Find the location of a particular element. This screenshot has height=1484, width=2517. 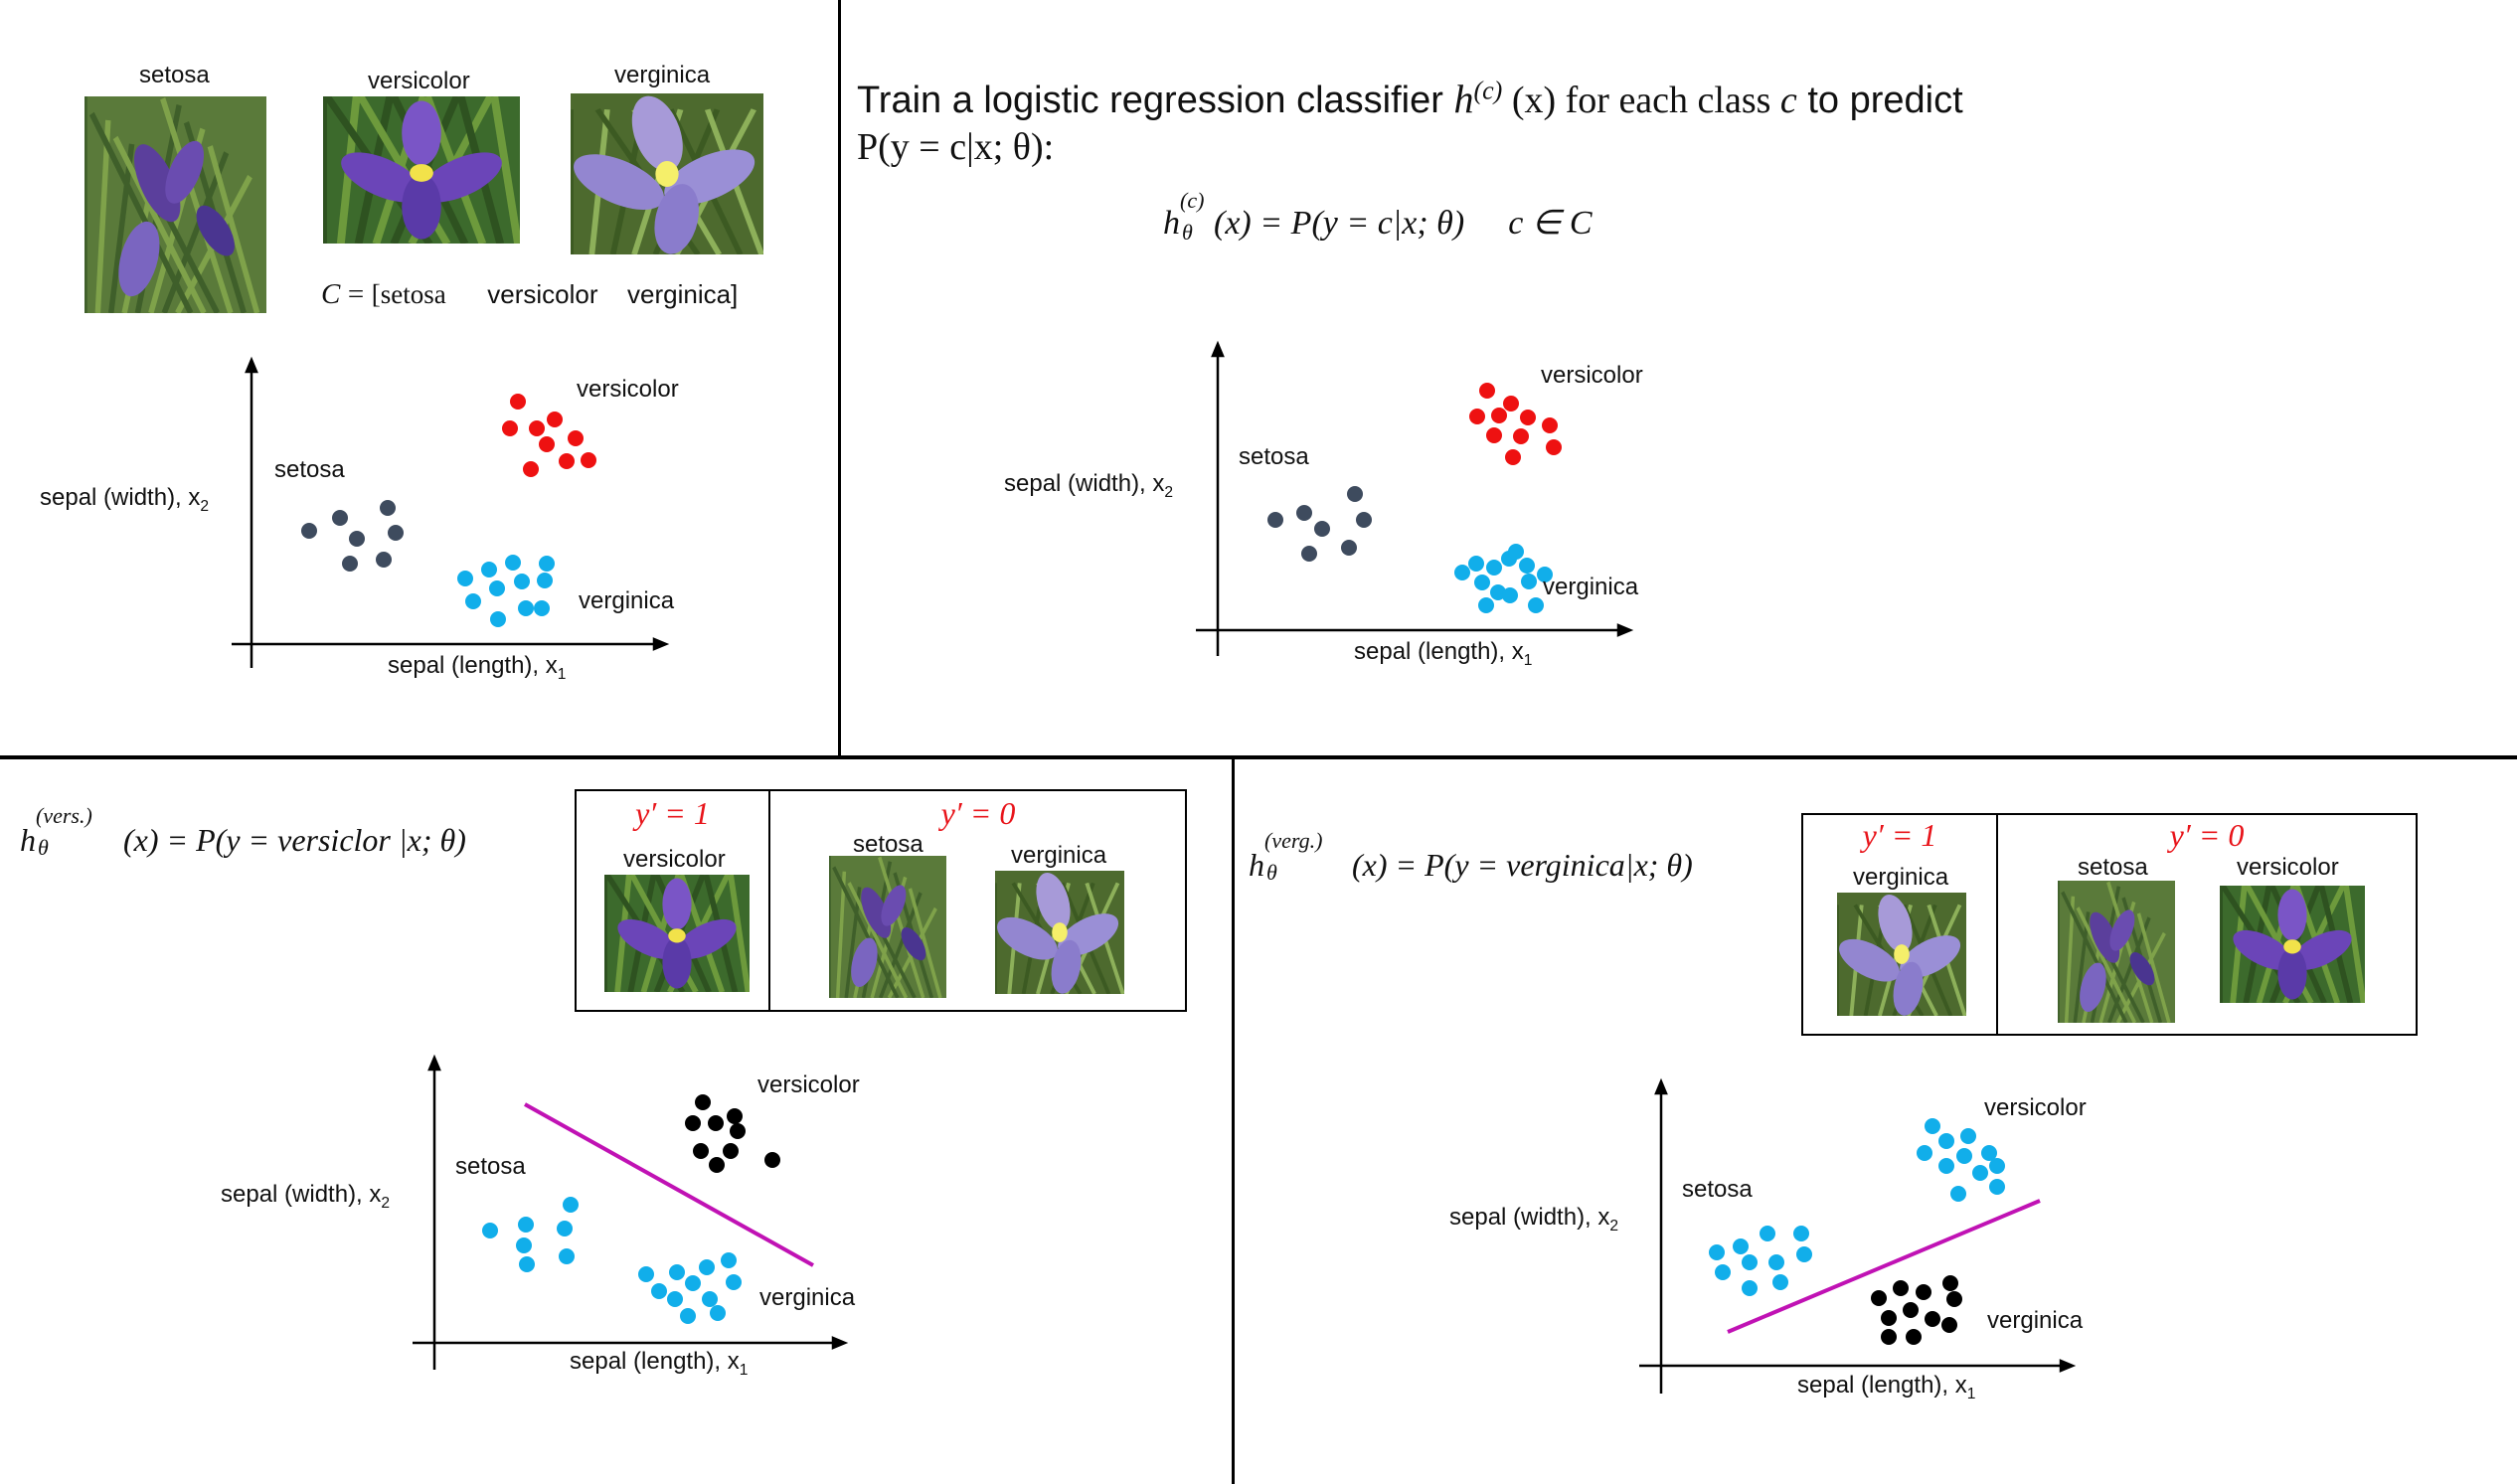

cluster-label-versicolor: versicolor is located at coordinates (628, 389).